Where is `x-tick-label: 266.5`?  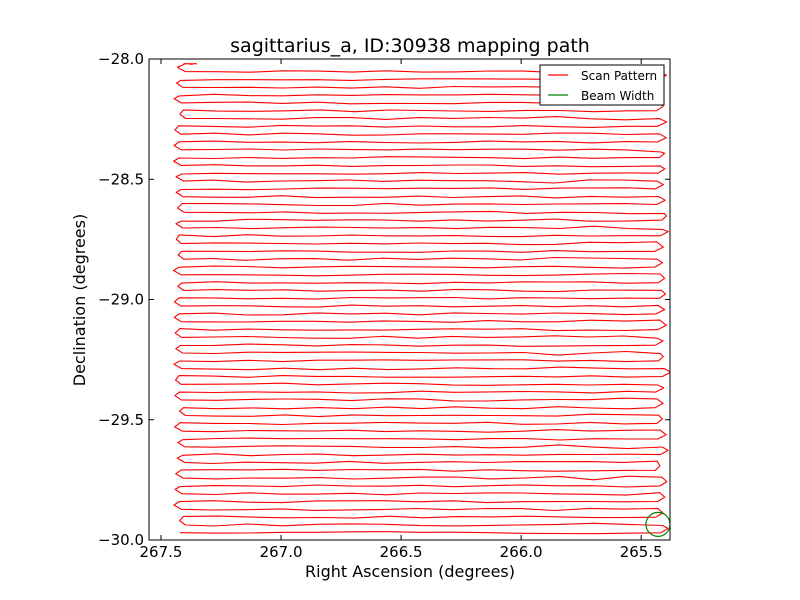
x-tick-label: 266.5 is located at coordinates (401, 552).